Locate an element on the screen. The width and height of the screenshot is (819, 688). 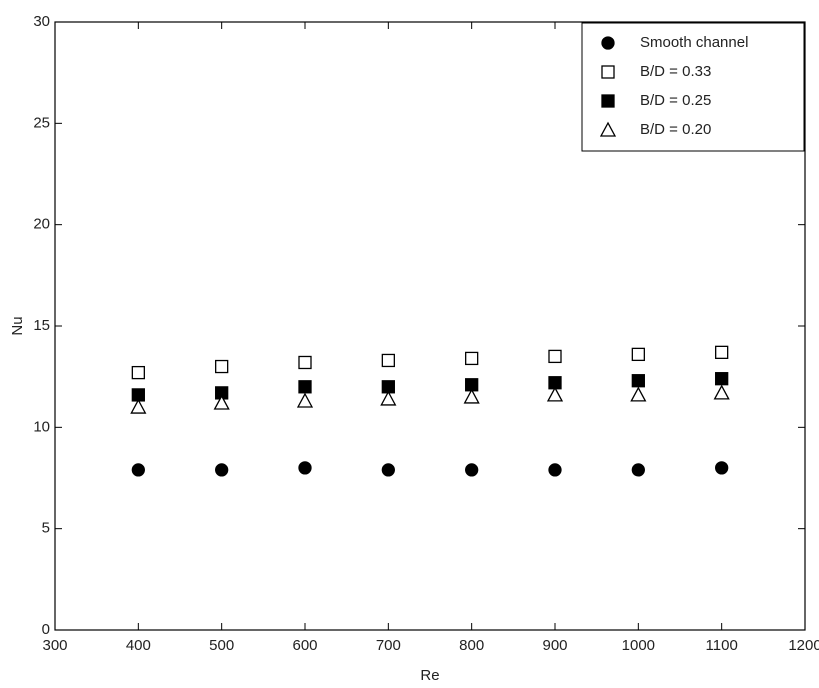
x-tick-label: 1000 is located at coordinates (638, 645).